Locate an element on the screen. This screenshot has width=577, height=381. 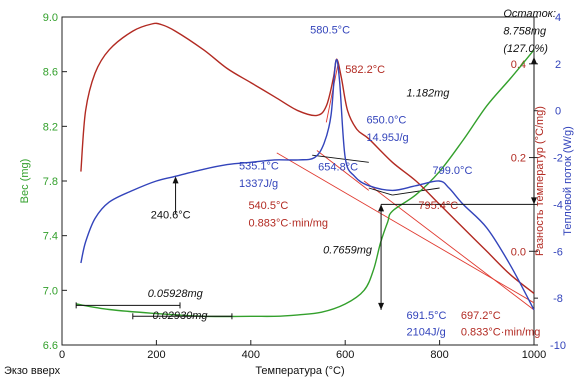
left-tick-label: 9.0 is located at coordinates (50, 18).